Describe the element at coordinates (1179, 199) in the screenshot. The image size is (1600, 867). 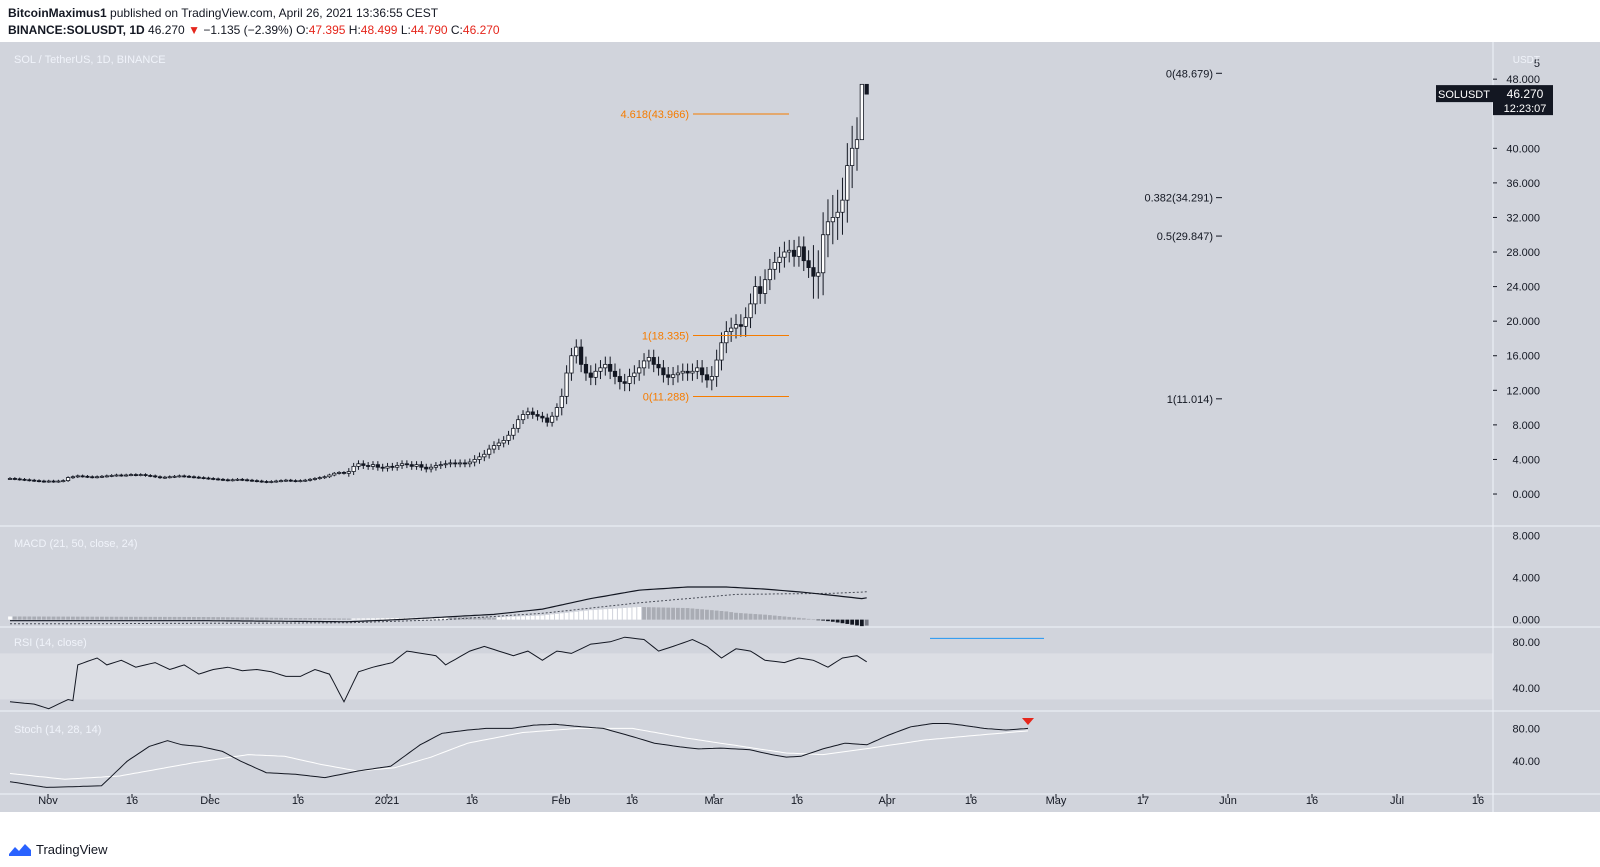
I see `fib-label: 0.382(34.291)` at that location.